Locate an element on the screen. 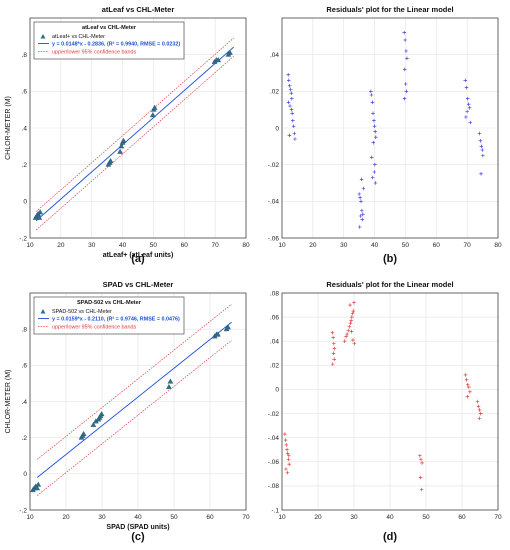  legend-marker-points is located at coordinates (43, 311).